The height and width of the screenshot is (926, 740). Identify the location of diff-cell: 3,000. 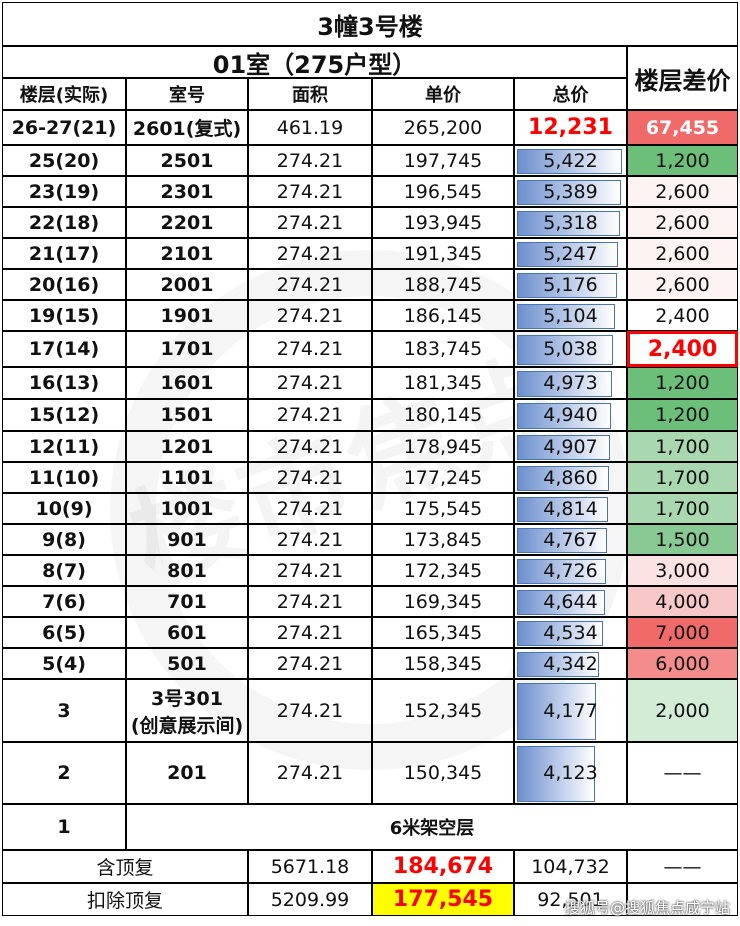
(682, 570).